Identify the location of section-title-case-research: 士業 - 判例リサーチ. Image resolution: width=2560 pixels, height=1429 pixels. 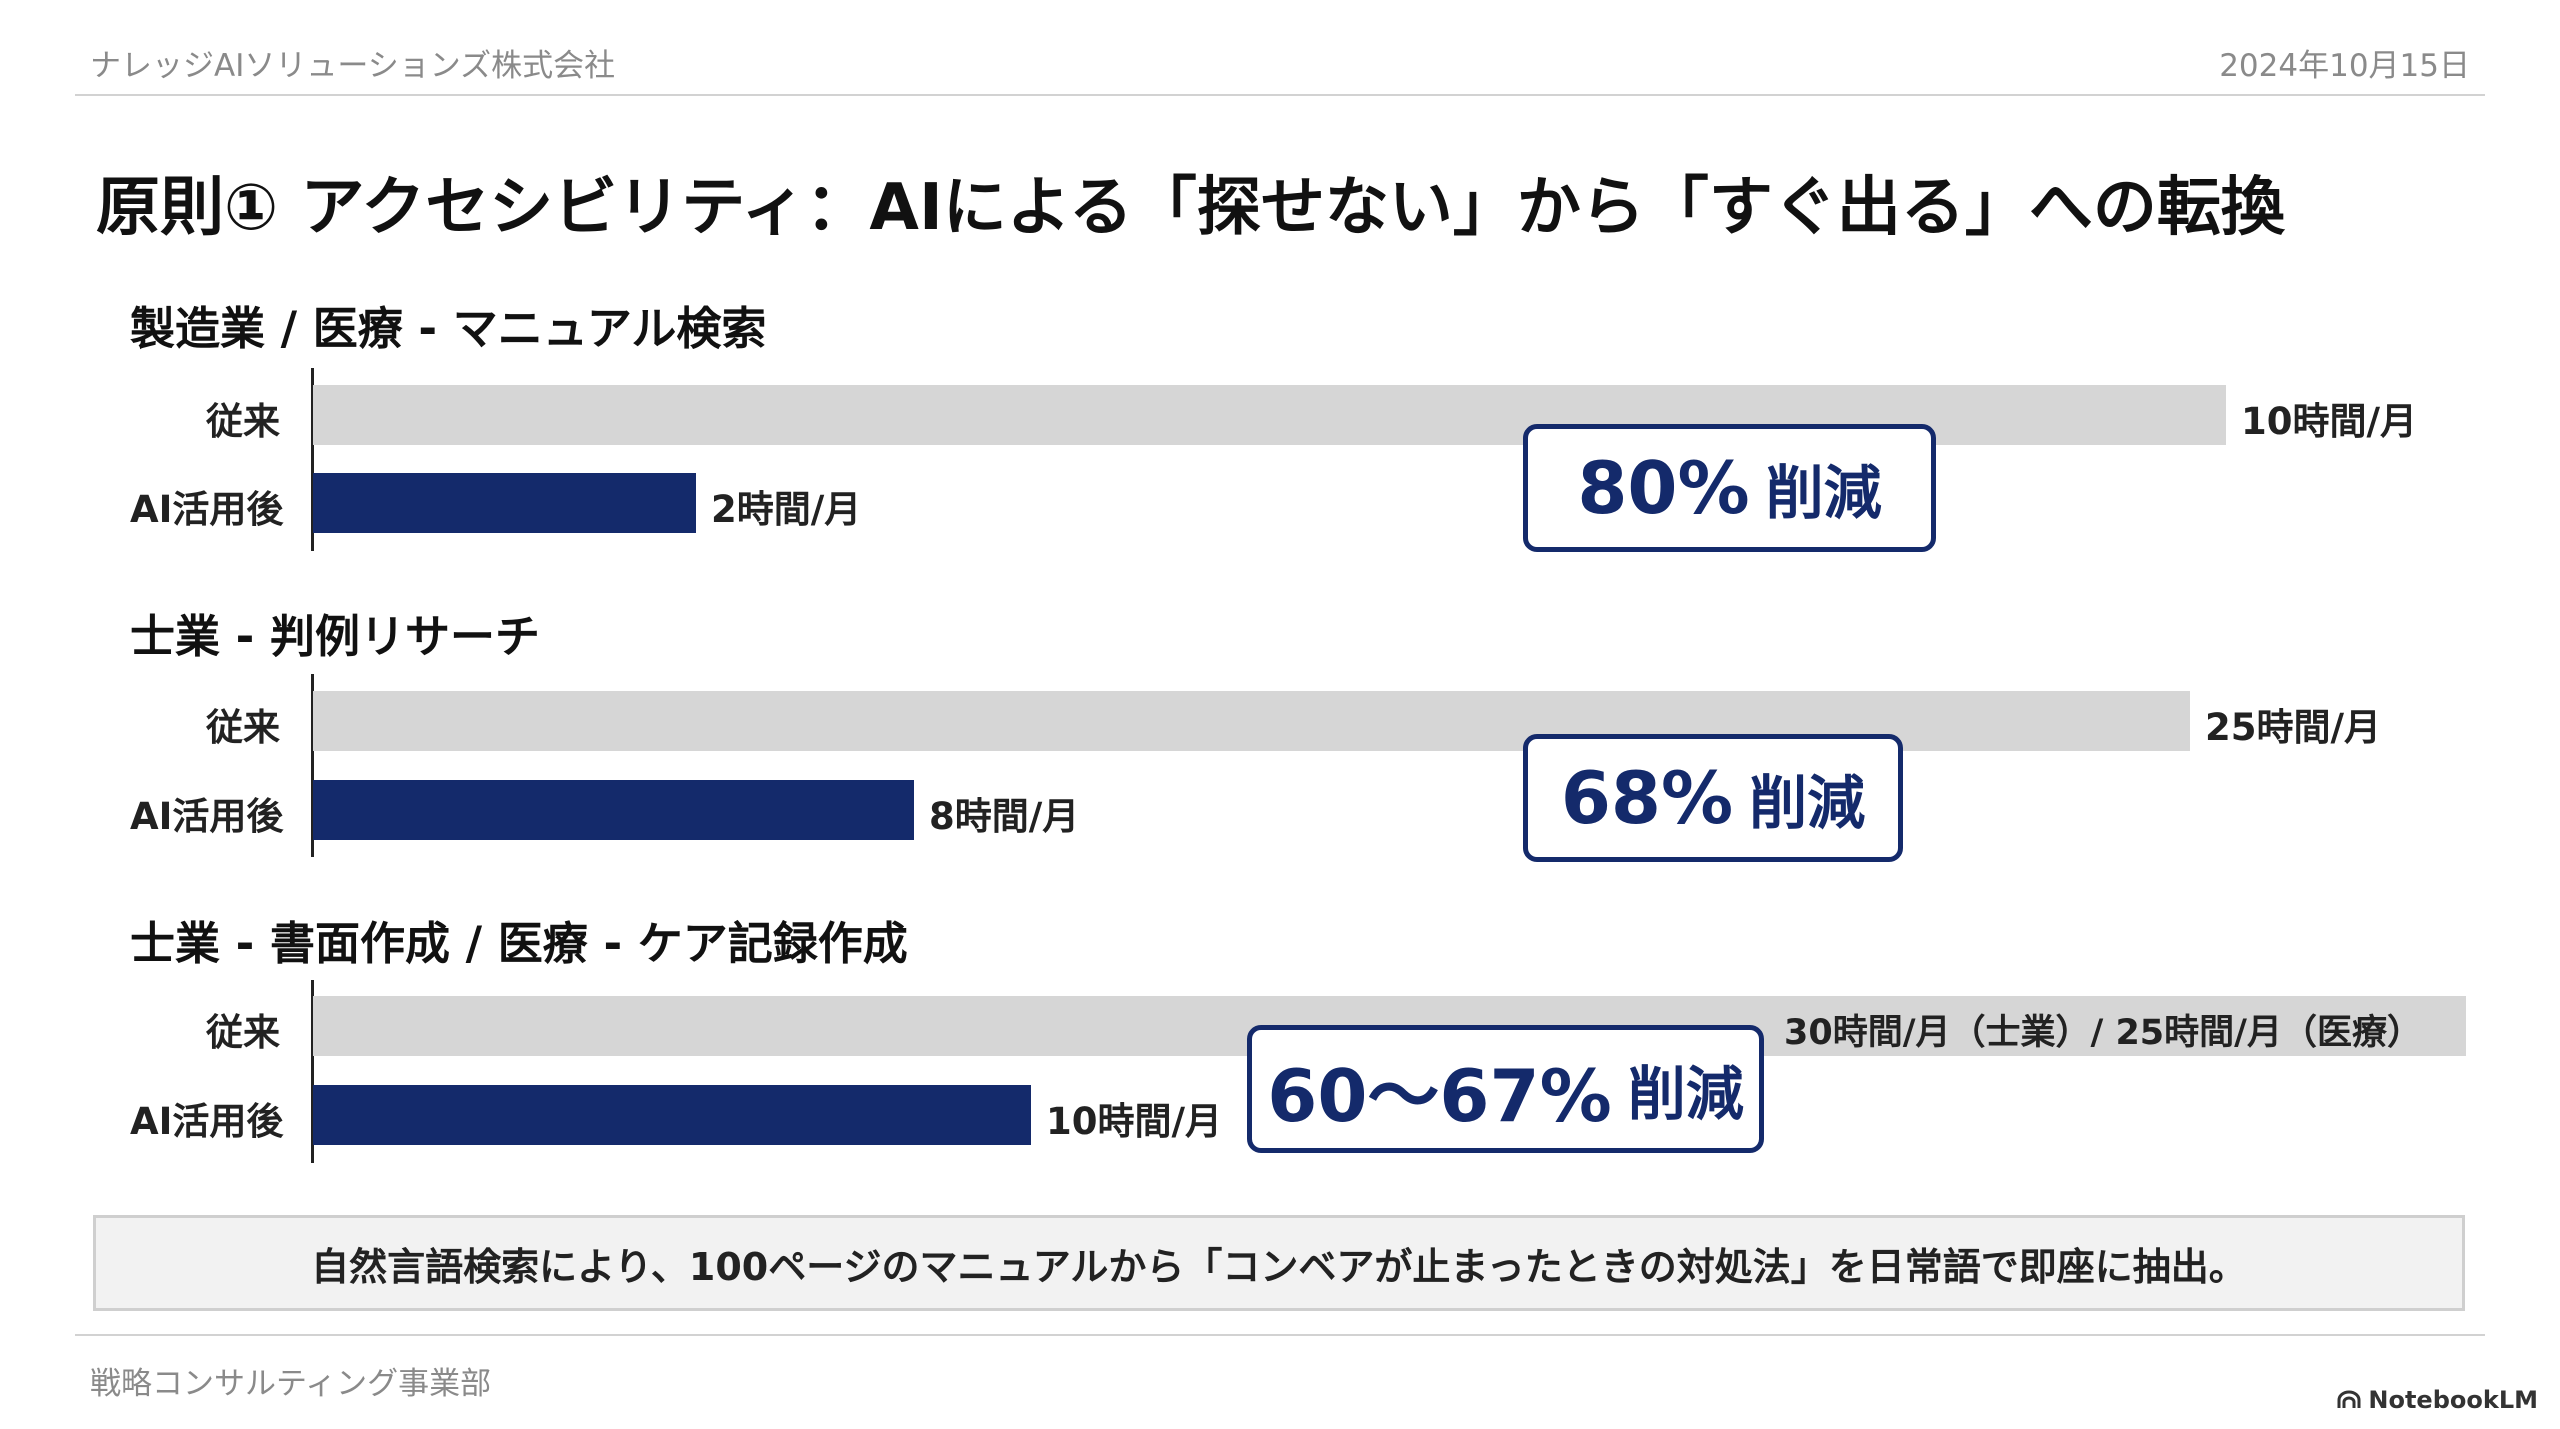
(335, 636).